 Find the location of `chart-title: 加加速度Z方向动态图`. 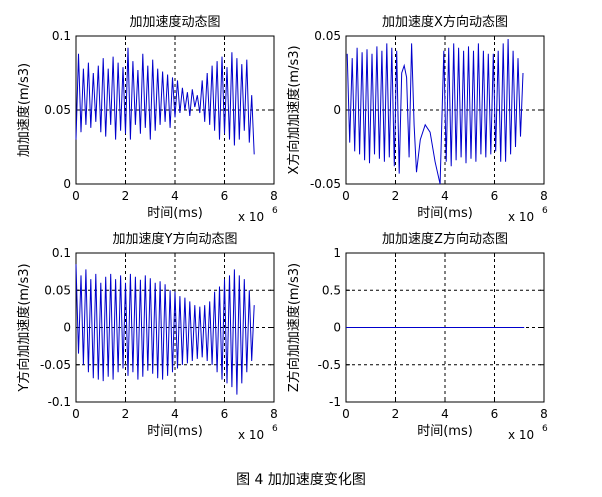

chart-title: 加加速度Z方向动态图 is located at coordinates (445, 239).